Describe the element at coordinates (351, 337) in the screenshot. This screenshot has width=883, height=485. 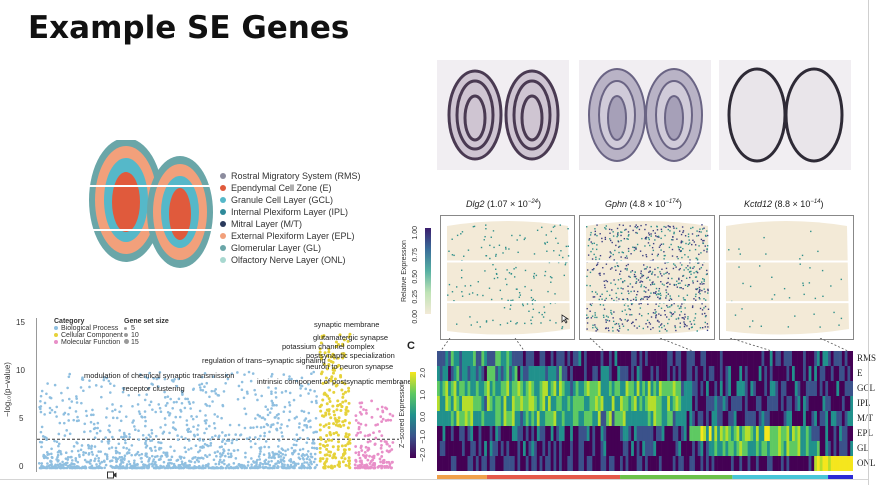
I see `annot-glutamatergic-synapse: glutamatergic synapse` at that location.